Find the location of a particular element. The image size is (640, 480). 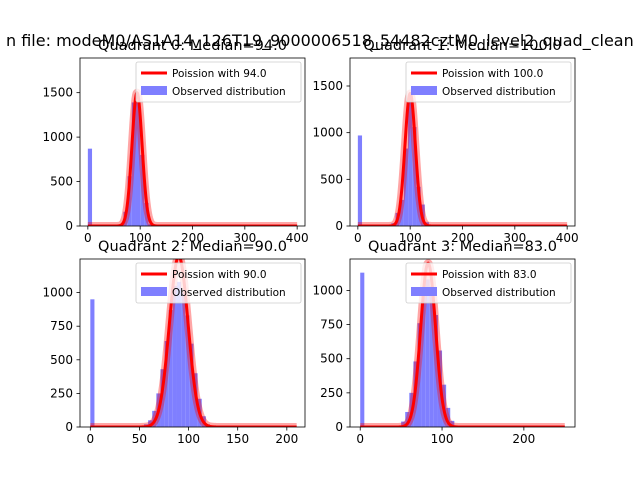

x-tick-label: 150 is located at coordinates (237, 439).